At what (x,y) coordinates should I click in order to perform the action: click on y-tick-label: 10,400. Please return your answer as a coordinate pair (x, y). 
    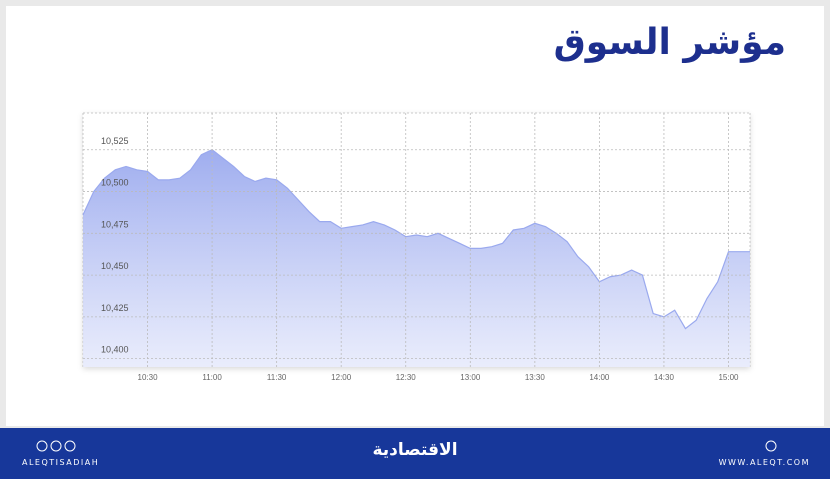
    Looking at the image, I should click on (115, 350).